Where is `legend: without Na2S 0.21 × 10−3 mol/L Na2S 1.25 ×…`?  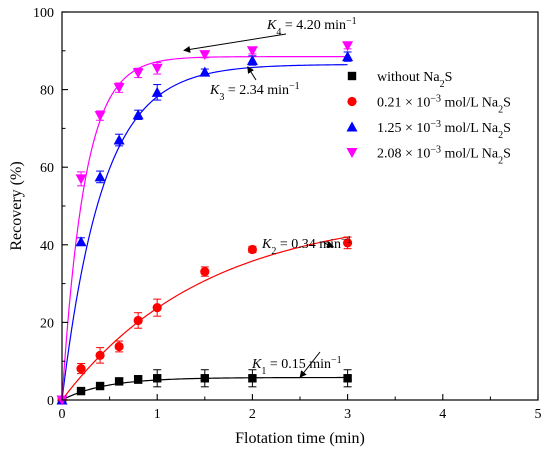
legend: without Na2S 0.21 × 10−3 mol/L Na2S 1.25 ×… is located at coordinates (428, 118).